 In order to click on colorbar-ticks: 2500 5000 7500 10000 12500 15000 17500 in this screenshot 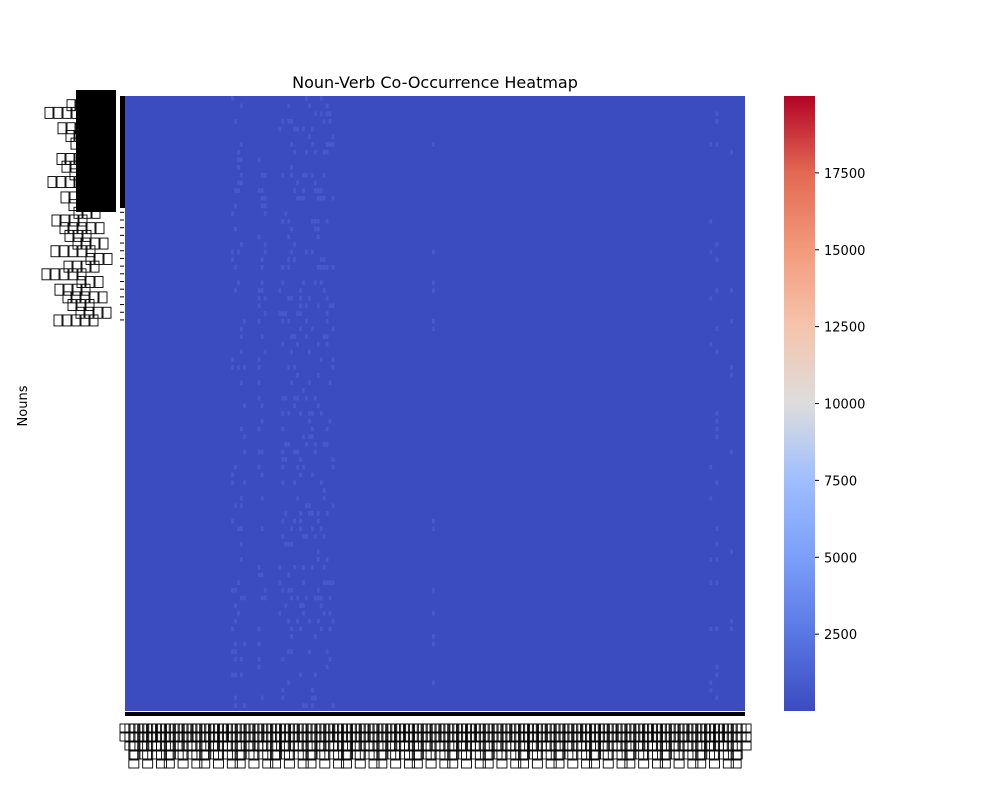, I will do `click(840, 405)`.